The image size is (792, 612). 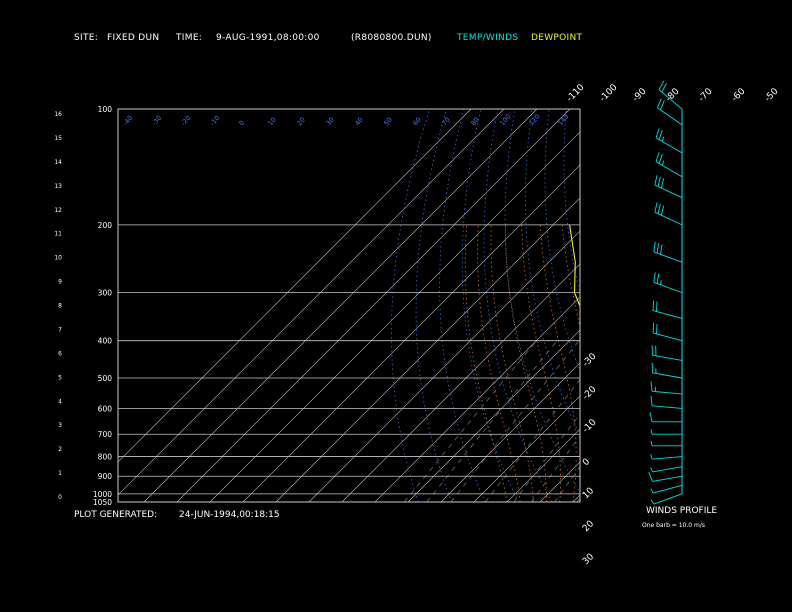 I want to click on pressure-tick-label: 700, so click(x=105, y=434).